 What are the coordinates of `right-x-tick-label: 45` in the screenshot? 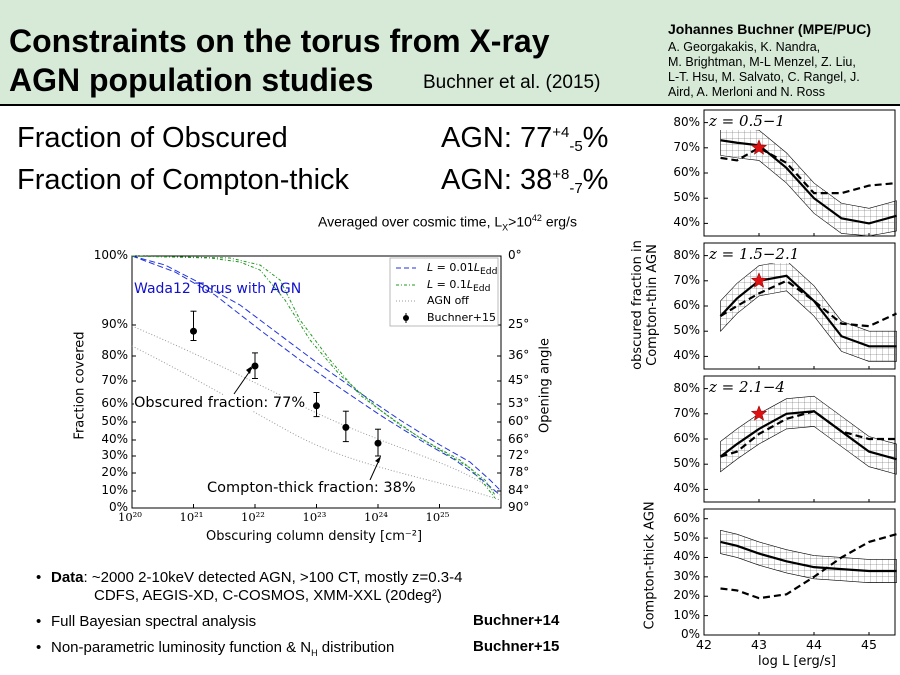 It's located at (869, 644).